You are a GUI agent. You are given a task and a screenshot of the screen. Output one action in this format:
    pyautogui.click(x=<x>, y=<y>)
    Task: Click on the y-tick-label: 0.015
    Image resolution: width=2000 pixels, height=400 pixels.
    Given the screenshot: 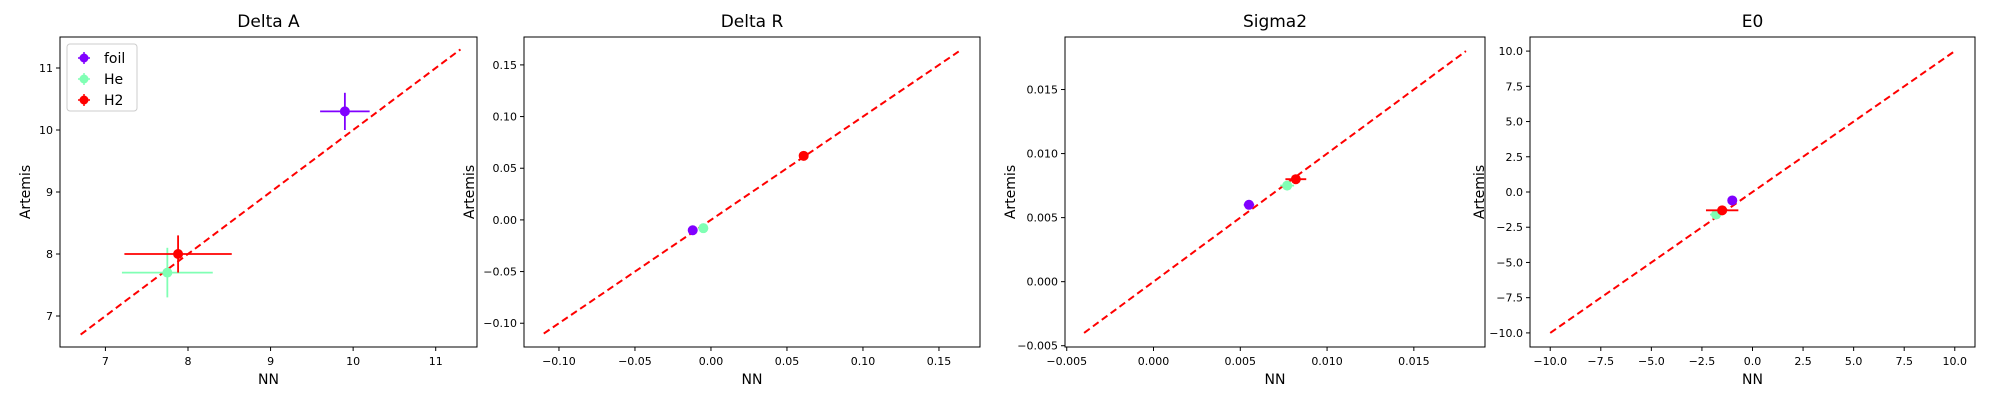 What is the action you would take?
    pyautogui.click(x=1043, y=90)
    